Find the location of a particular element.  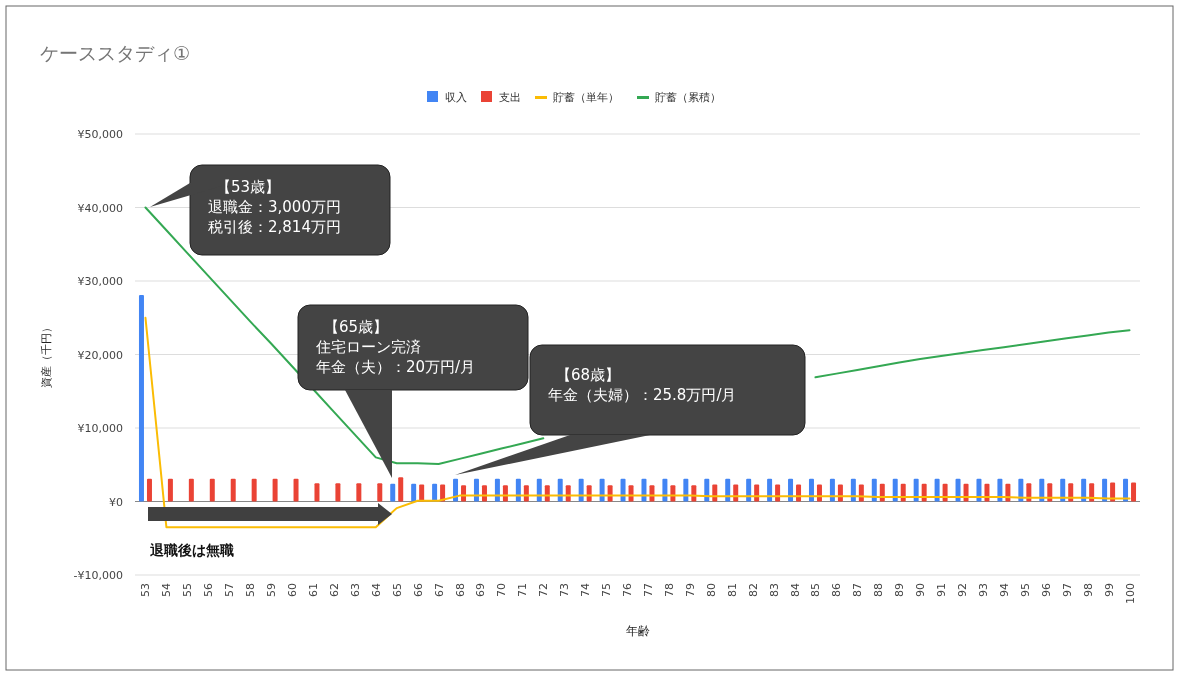

x-tick-label: 96 is located at coordinates (1046, 590).